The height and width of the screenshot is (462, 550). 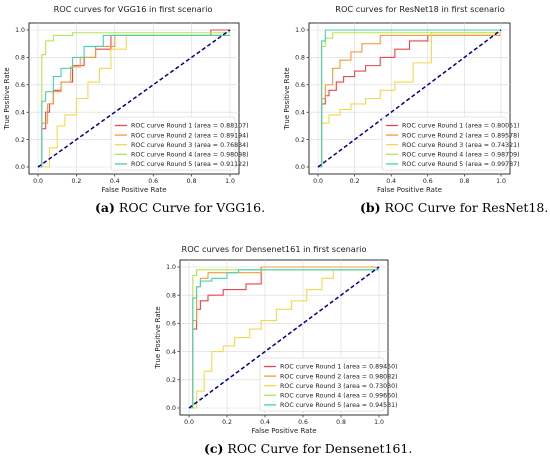 I want to click on caption-b: (b) ROC Curve for ResNet18., so click(x=454, y=207).